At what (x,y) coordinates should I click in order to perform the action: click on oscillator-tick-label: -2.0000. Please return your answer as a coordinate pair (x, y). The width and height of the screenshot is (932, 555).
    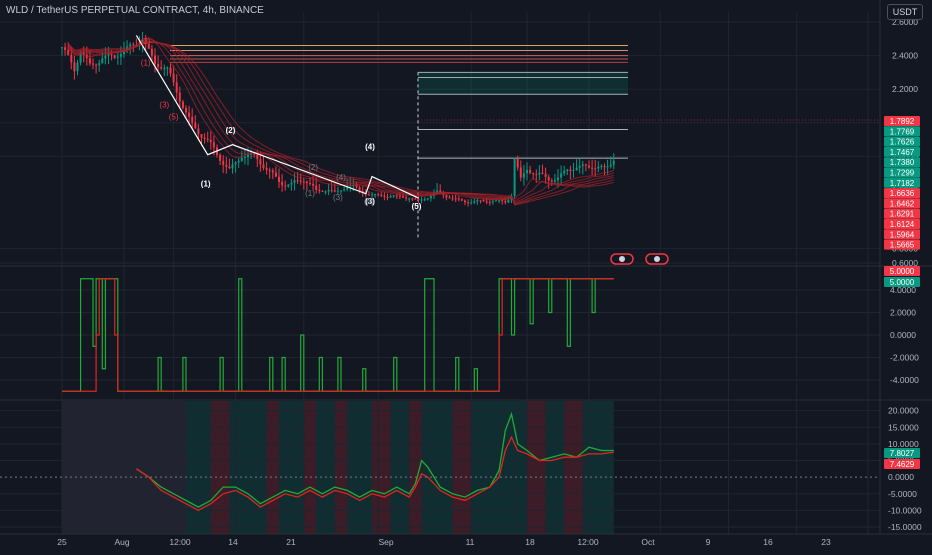
    Looking at the image, I should click on (904, 358).